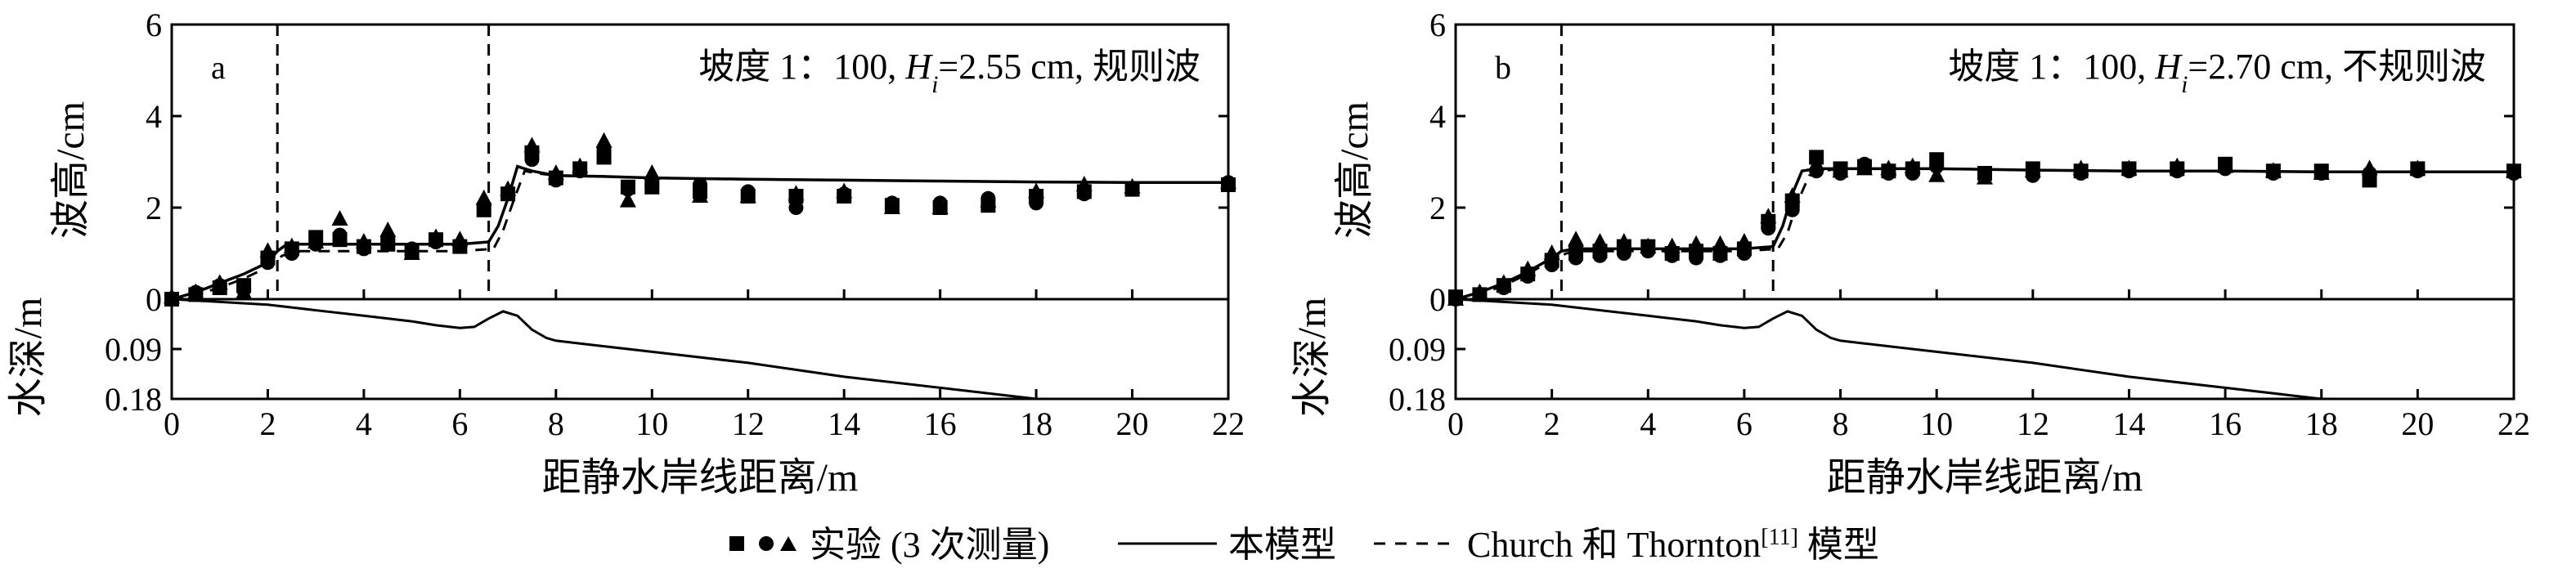 Image resolution: width=2576 pixels, height=573 pixels. Describe the element at coordinates (154, 117) in the screenshot. I see `upper-y-tick-label: 4` at that location.